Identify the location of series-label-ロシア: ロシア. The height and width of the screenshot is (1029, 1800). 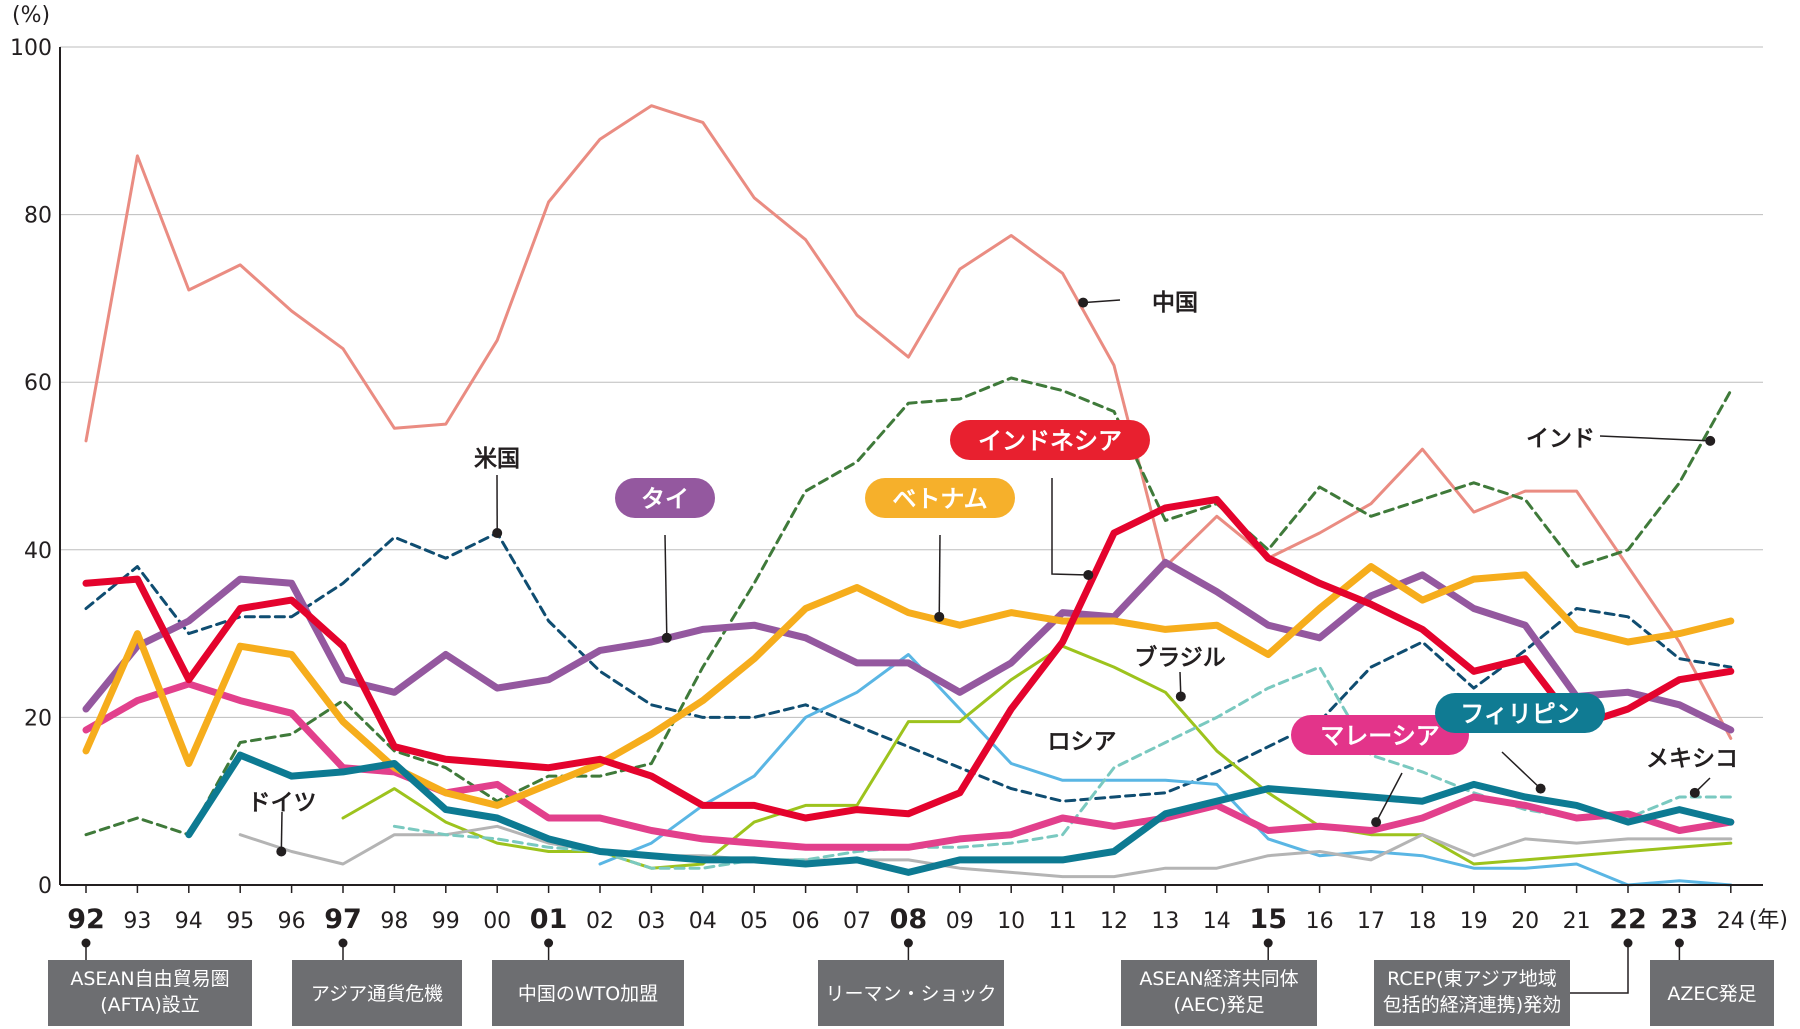
(1082, 742).